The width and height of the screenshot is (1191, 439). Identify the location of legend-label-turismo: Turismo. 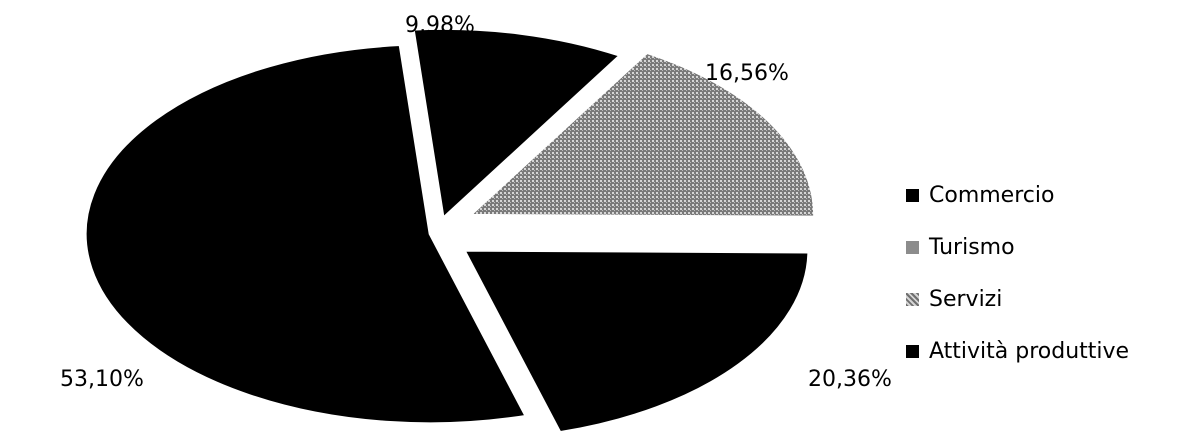
(972, 247).